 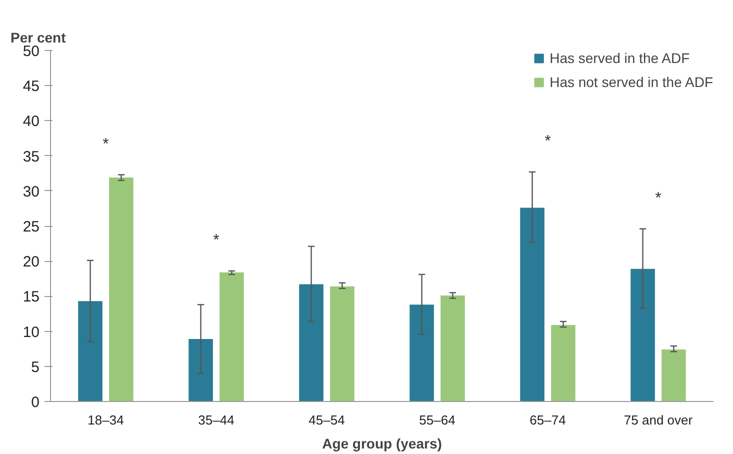 I want to click on y-tick-label: 35, so click(x=31, y=157).